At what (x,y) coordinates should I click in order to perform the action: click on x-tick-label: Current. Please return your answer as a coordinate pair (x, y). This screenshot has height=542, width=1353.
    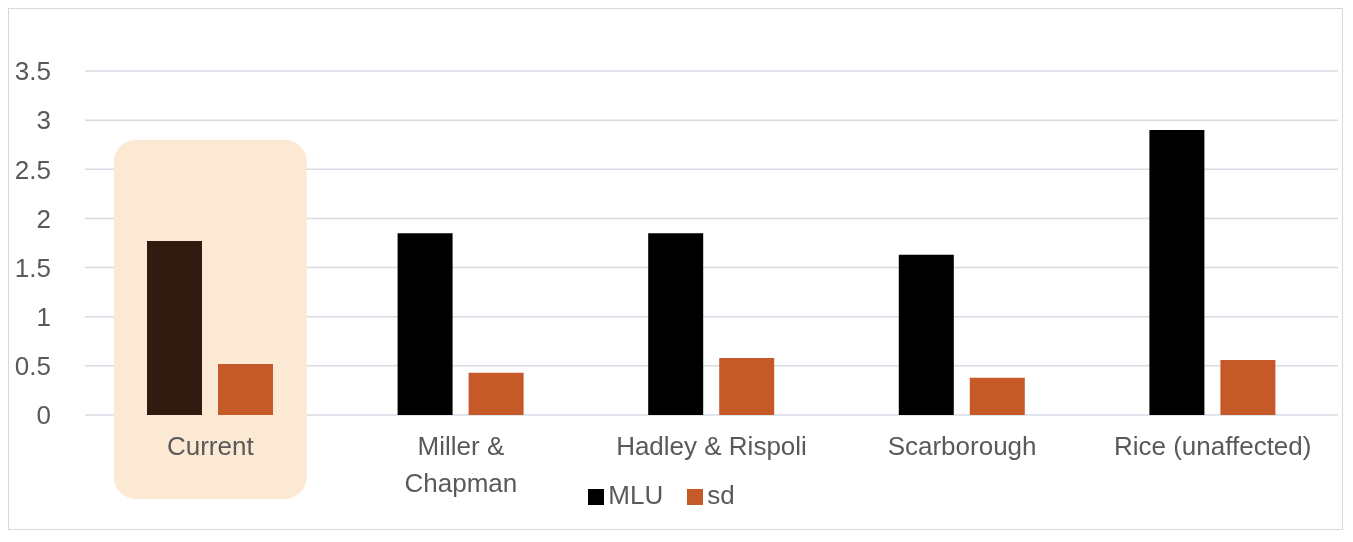
    Looking at the image, I should click on (210, 446).